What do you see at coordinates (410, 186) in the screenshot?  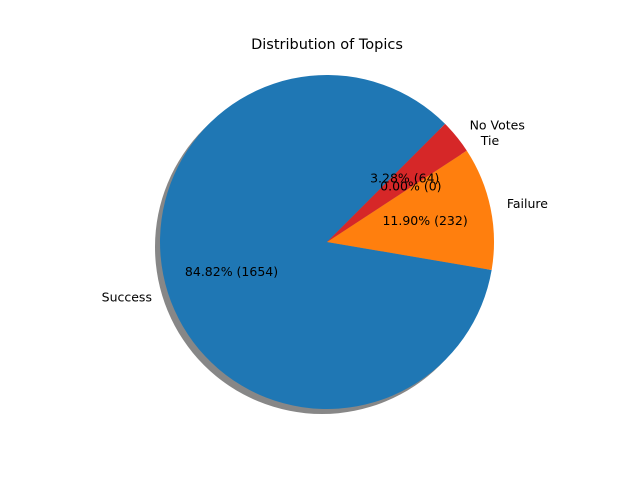 I see `slice-percent-tie: 0.00% (0)` at bounding box center [410, 186].